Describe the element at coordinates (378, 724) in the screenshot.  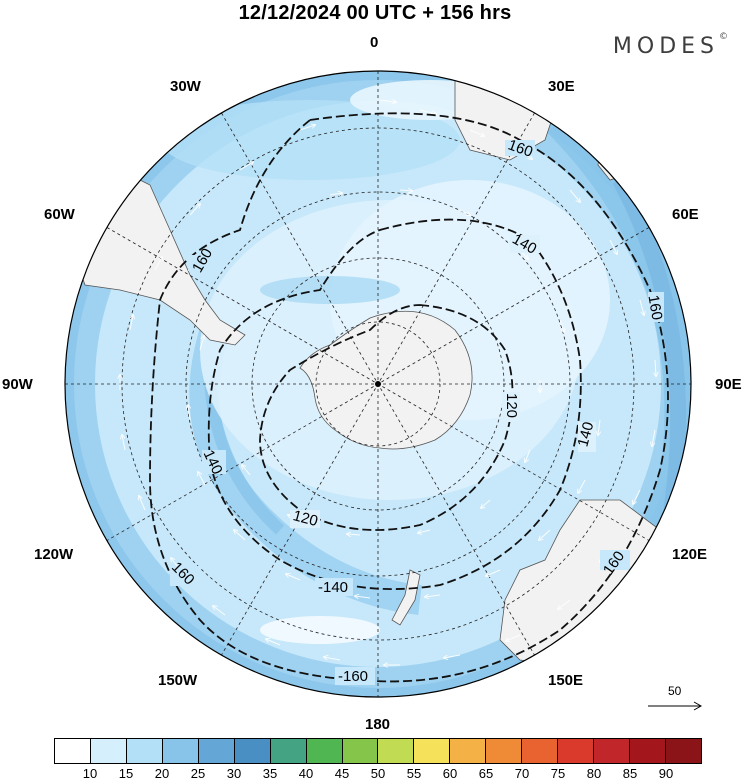
I see `meridian-label-180: 180` at that location.